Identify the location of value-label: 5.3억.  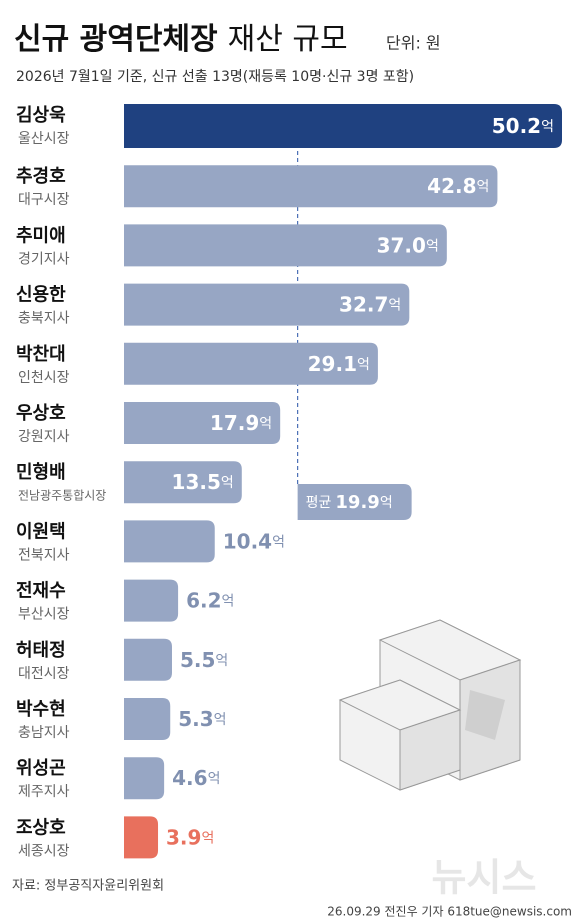
(202, 719).